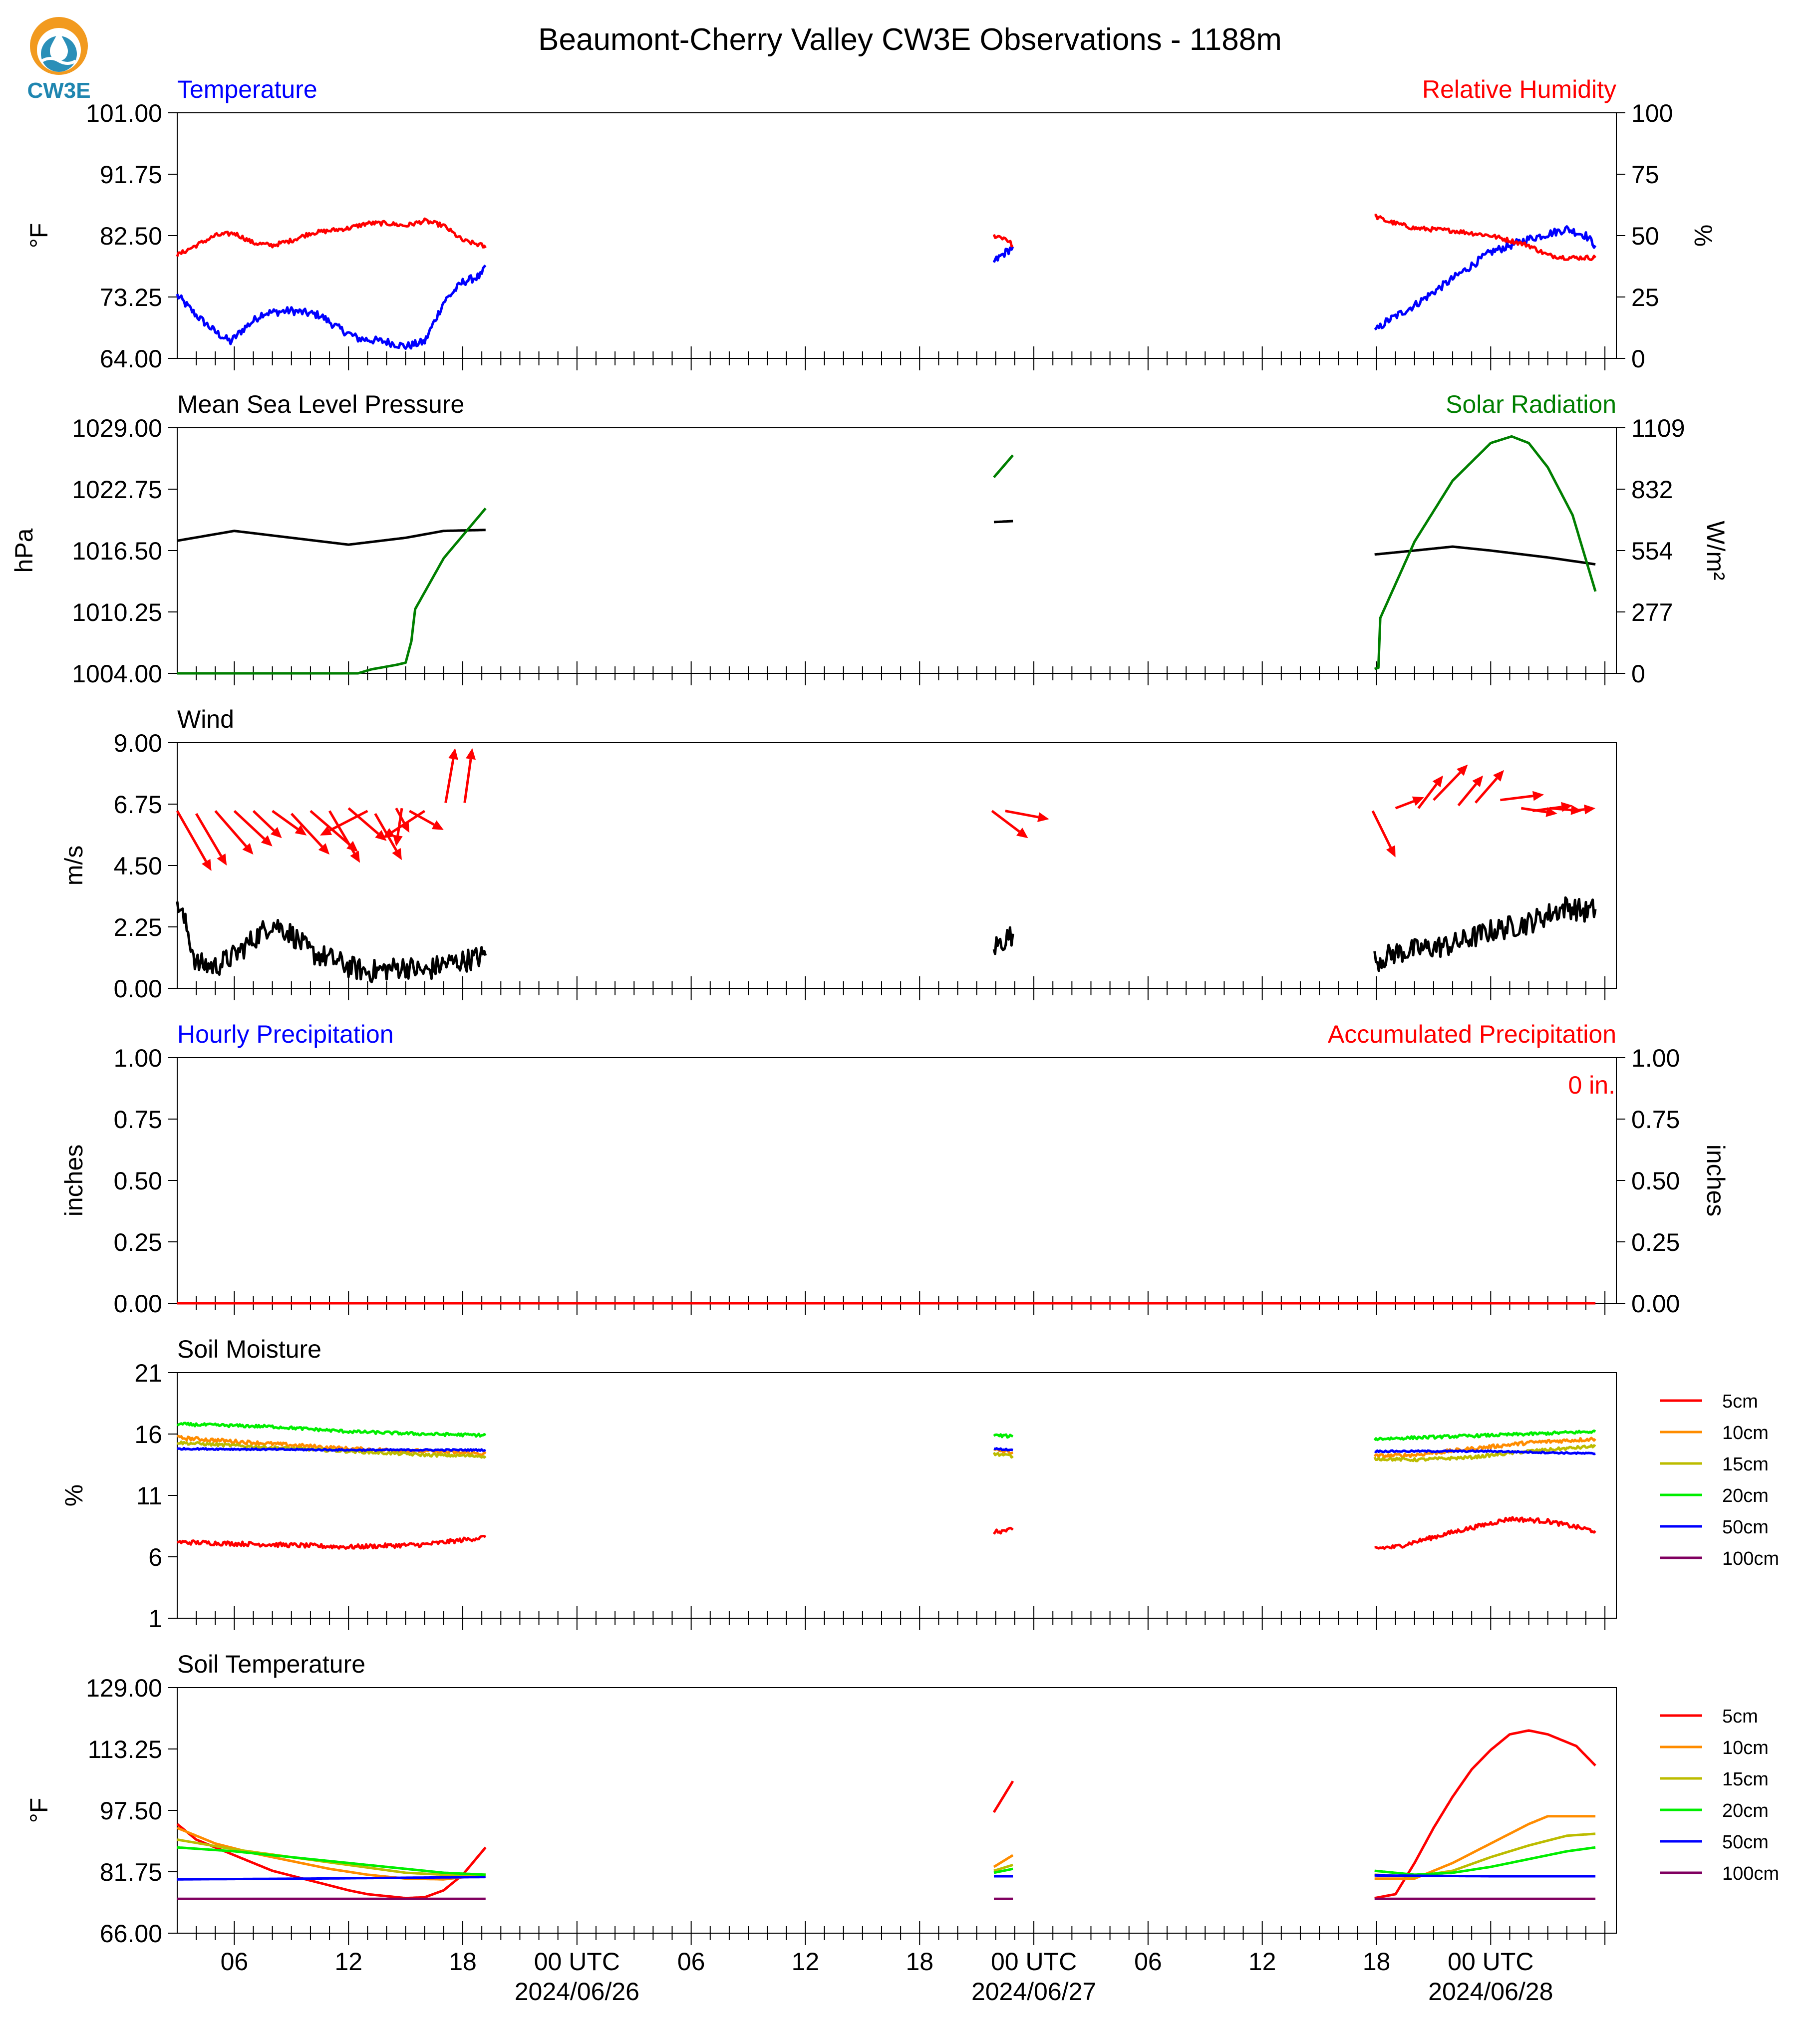 The image size is (1820, 2028). What do you see at coordinates (249, 1349) in the screenshot?
I see `panel-title-left: Soil Moisture` at bounding box center [249, 1349].